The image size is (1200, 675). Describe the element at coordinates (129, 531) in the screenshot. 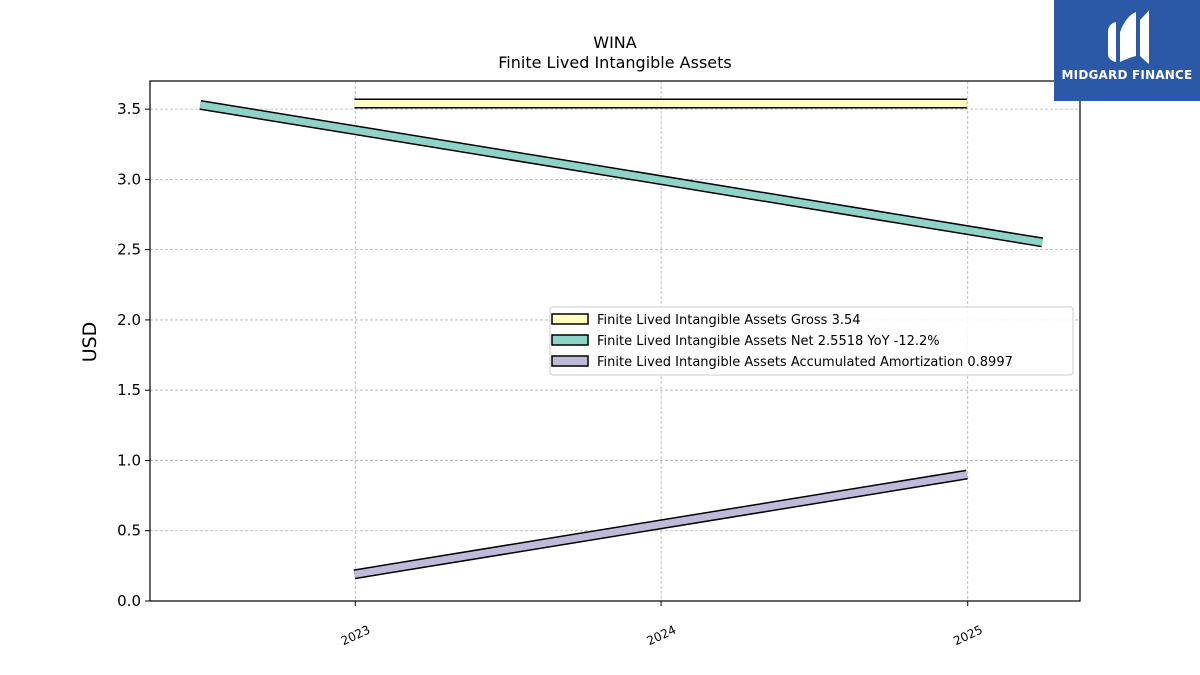

I see `y-tick-label: 0.5` at that location.